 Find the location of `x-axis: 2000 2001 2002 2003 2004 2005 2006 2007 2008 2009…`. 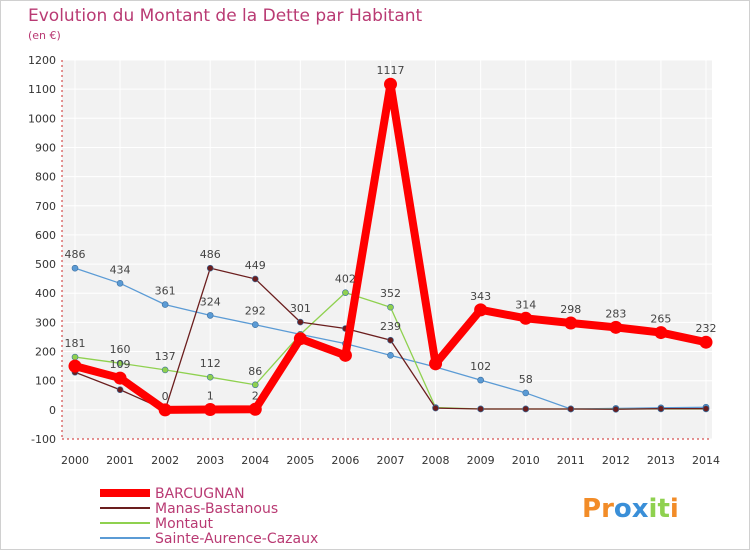

x-axis: 2000 2001 2002 2003 2004 2005 2006 2007 2008 2009… is located at coordinates (390, 452).